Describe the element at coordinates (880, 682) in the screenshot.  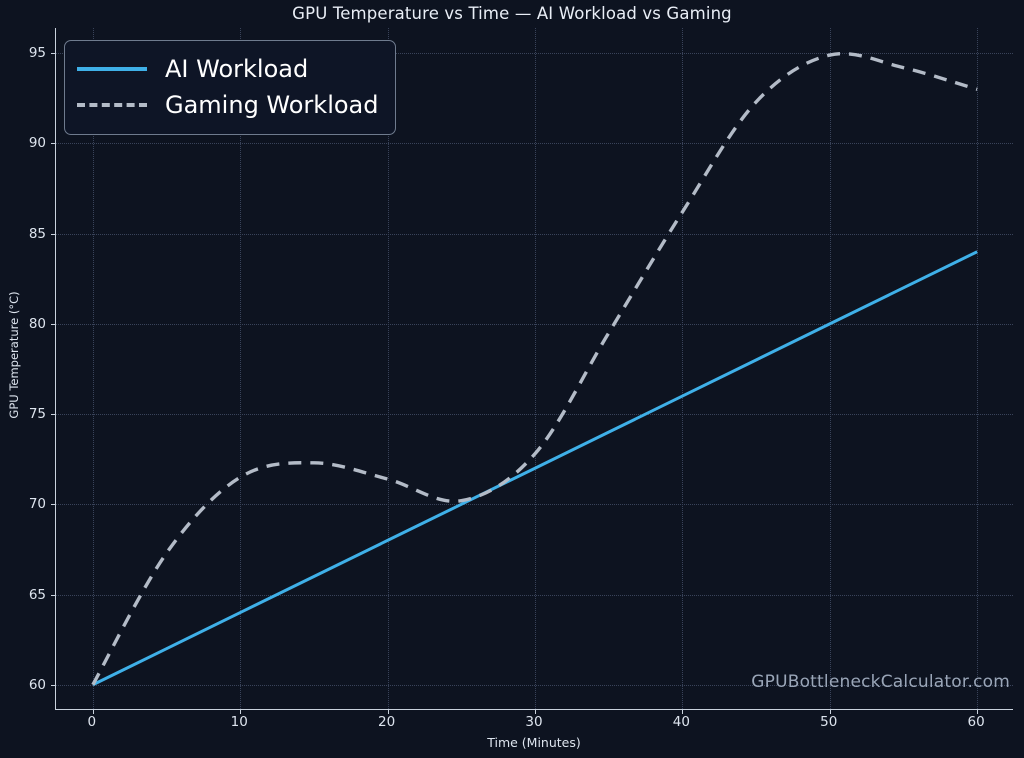
I see `watermark: GPUBottleneckCalculator.com` at that location.